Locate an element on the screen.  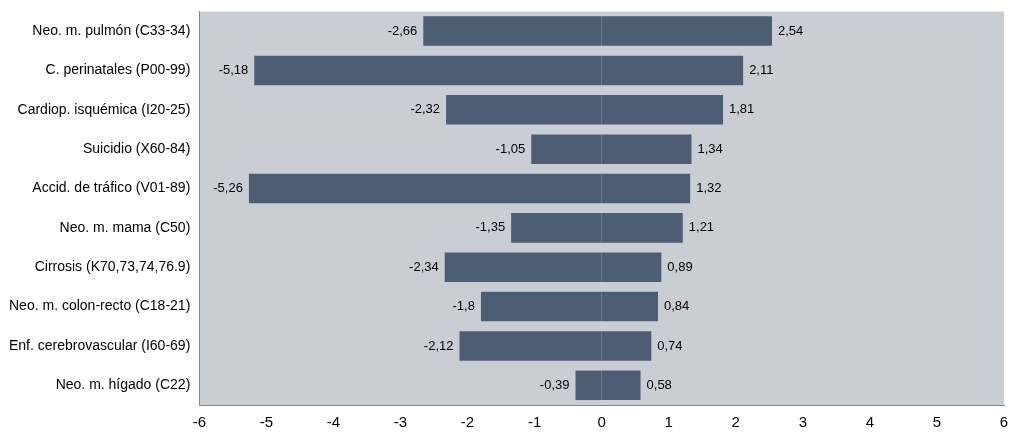
data-label: 1,21 is located at coordinates (701, 227).